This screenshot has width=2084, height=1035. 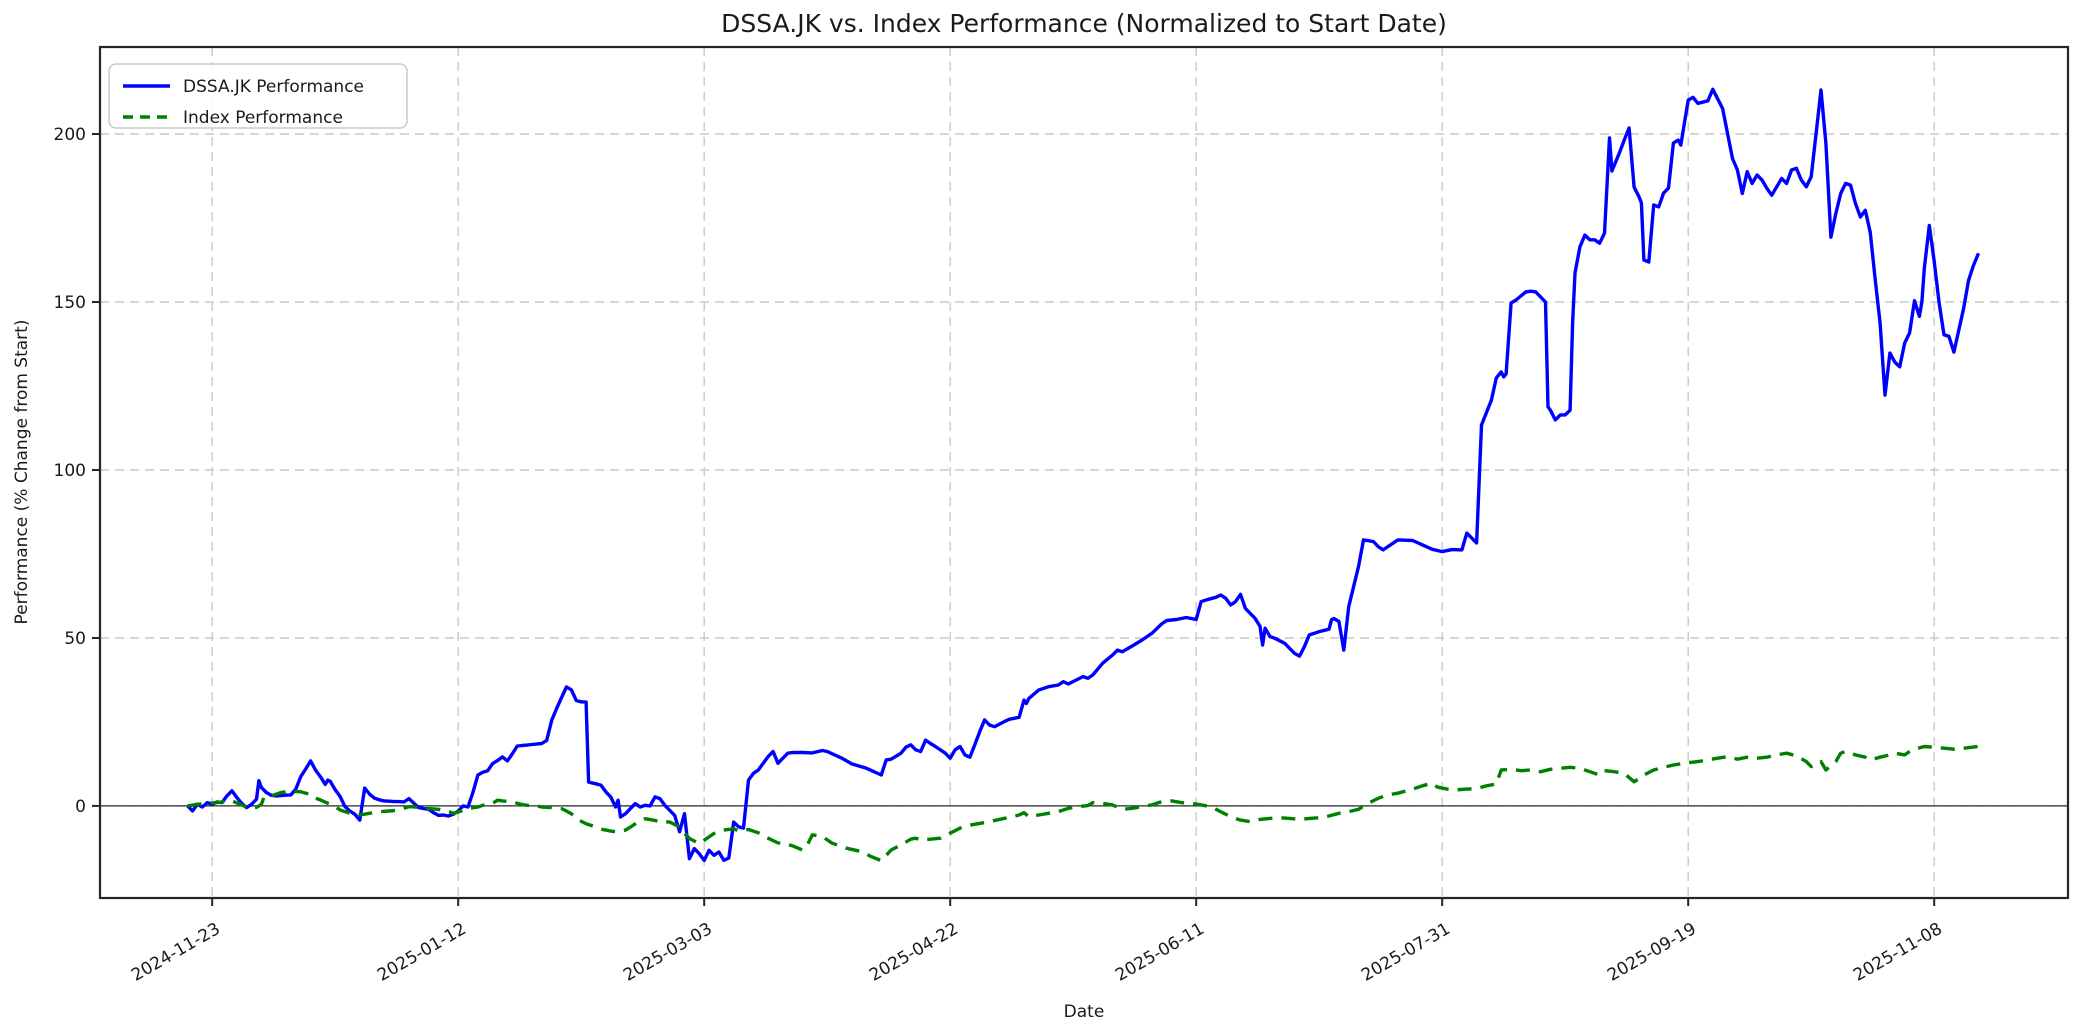 What do you see at coordinates (75, 639) in the screenshot?
I see `y-tick-label: 50` at bounding box center [75, 639].